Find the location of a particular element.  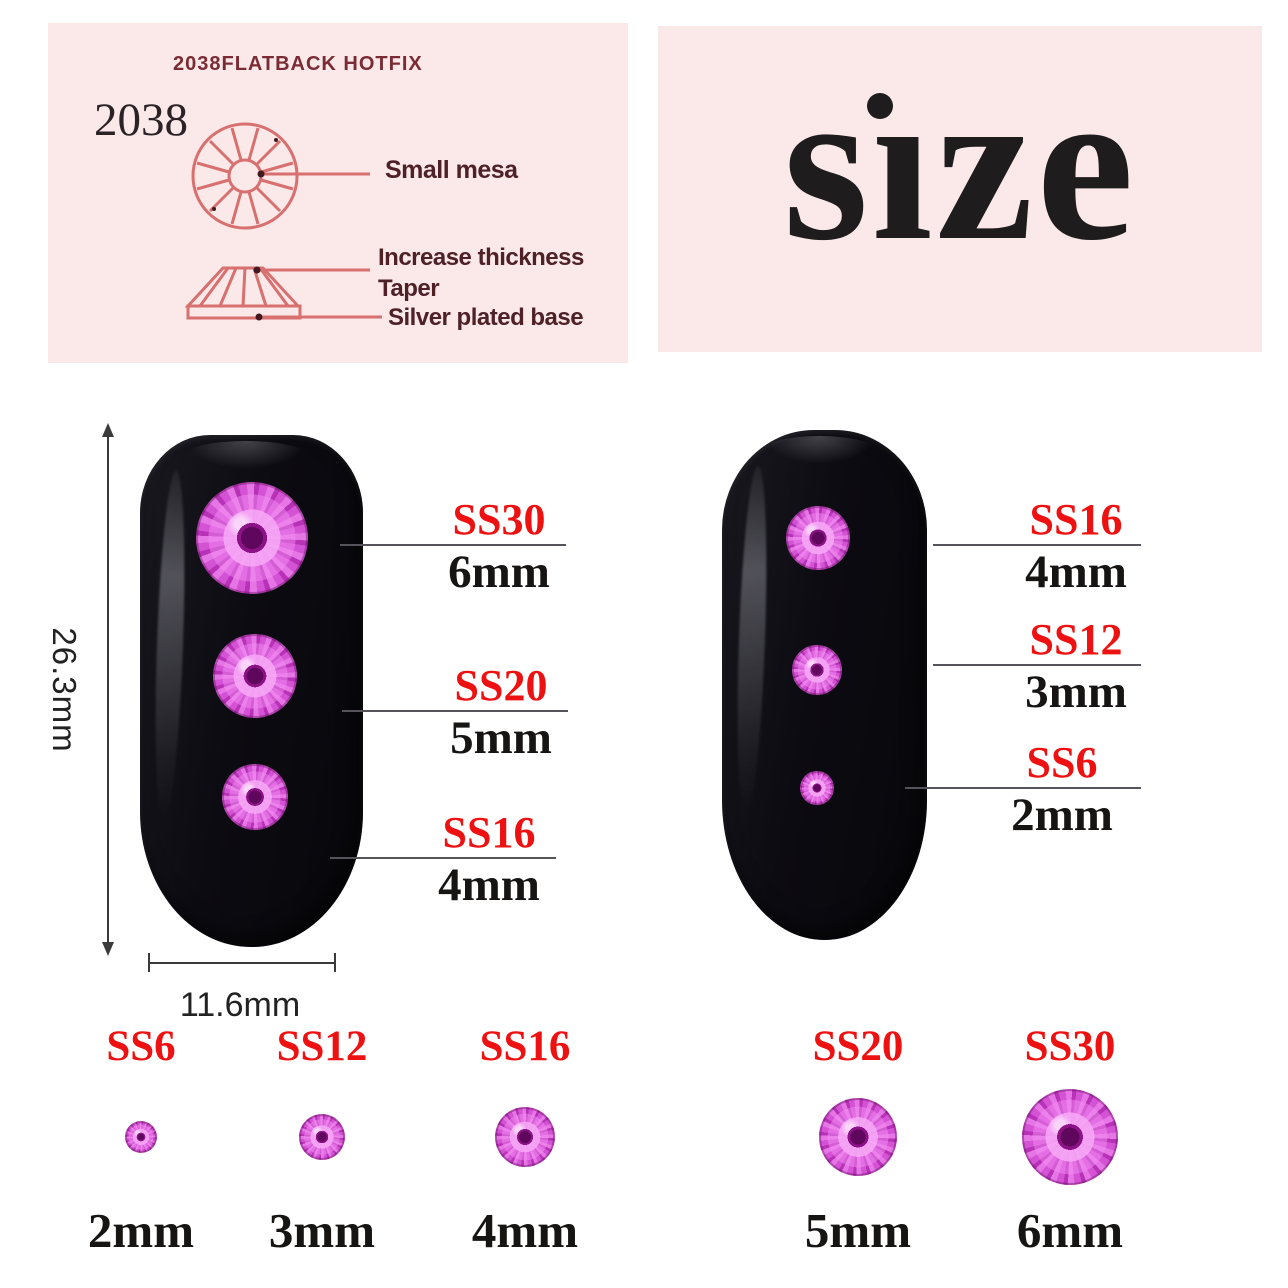

label-small-mesa: Small mesa is located at coordinates (451, 170).